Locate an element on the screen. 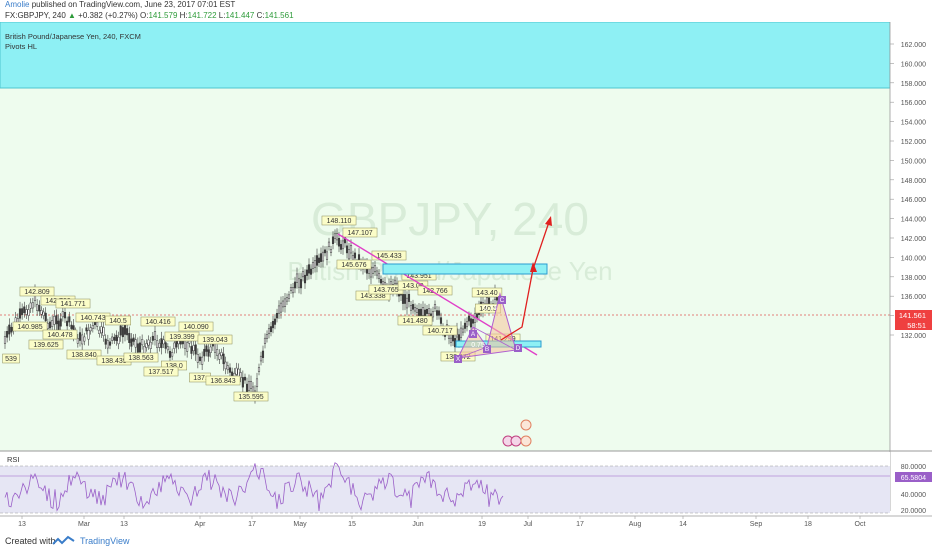 The image size is (932, 550). price-label: 154.000 is located at coordinates (913, 123).